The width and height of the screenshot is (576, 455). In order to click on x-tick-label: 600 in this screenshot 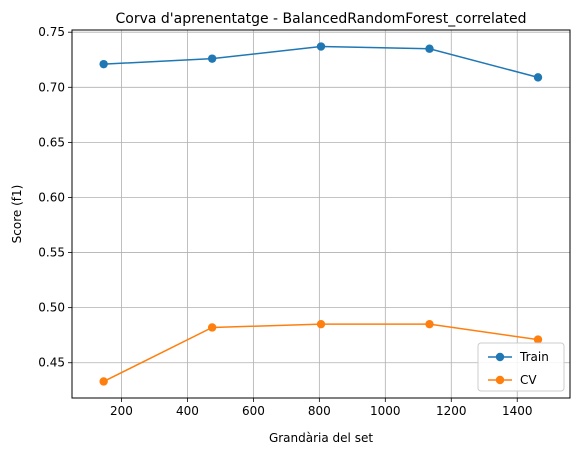, I will do `click(253, 411)`.